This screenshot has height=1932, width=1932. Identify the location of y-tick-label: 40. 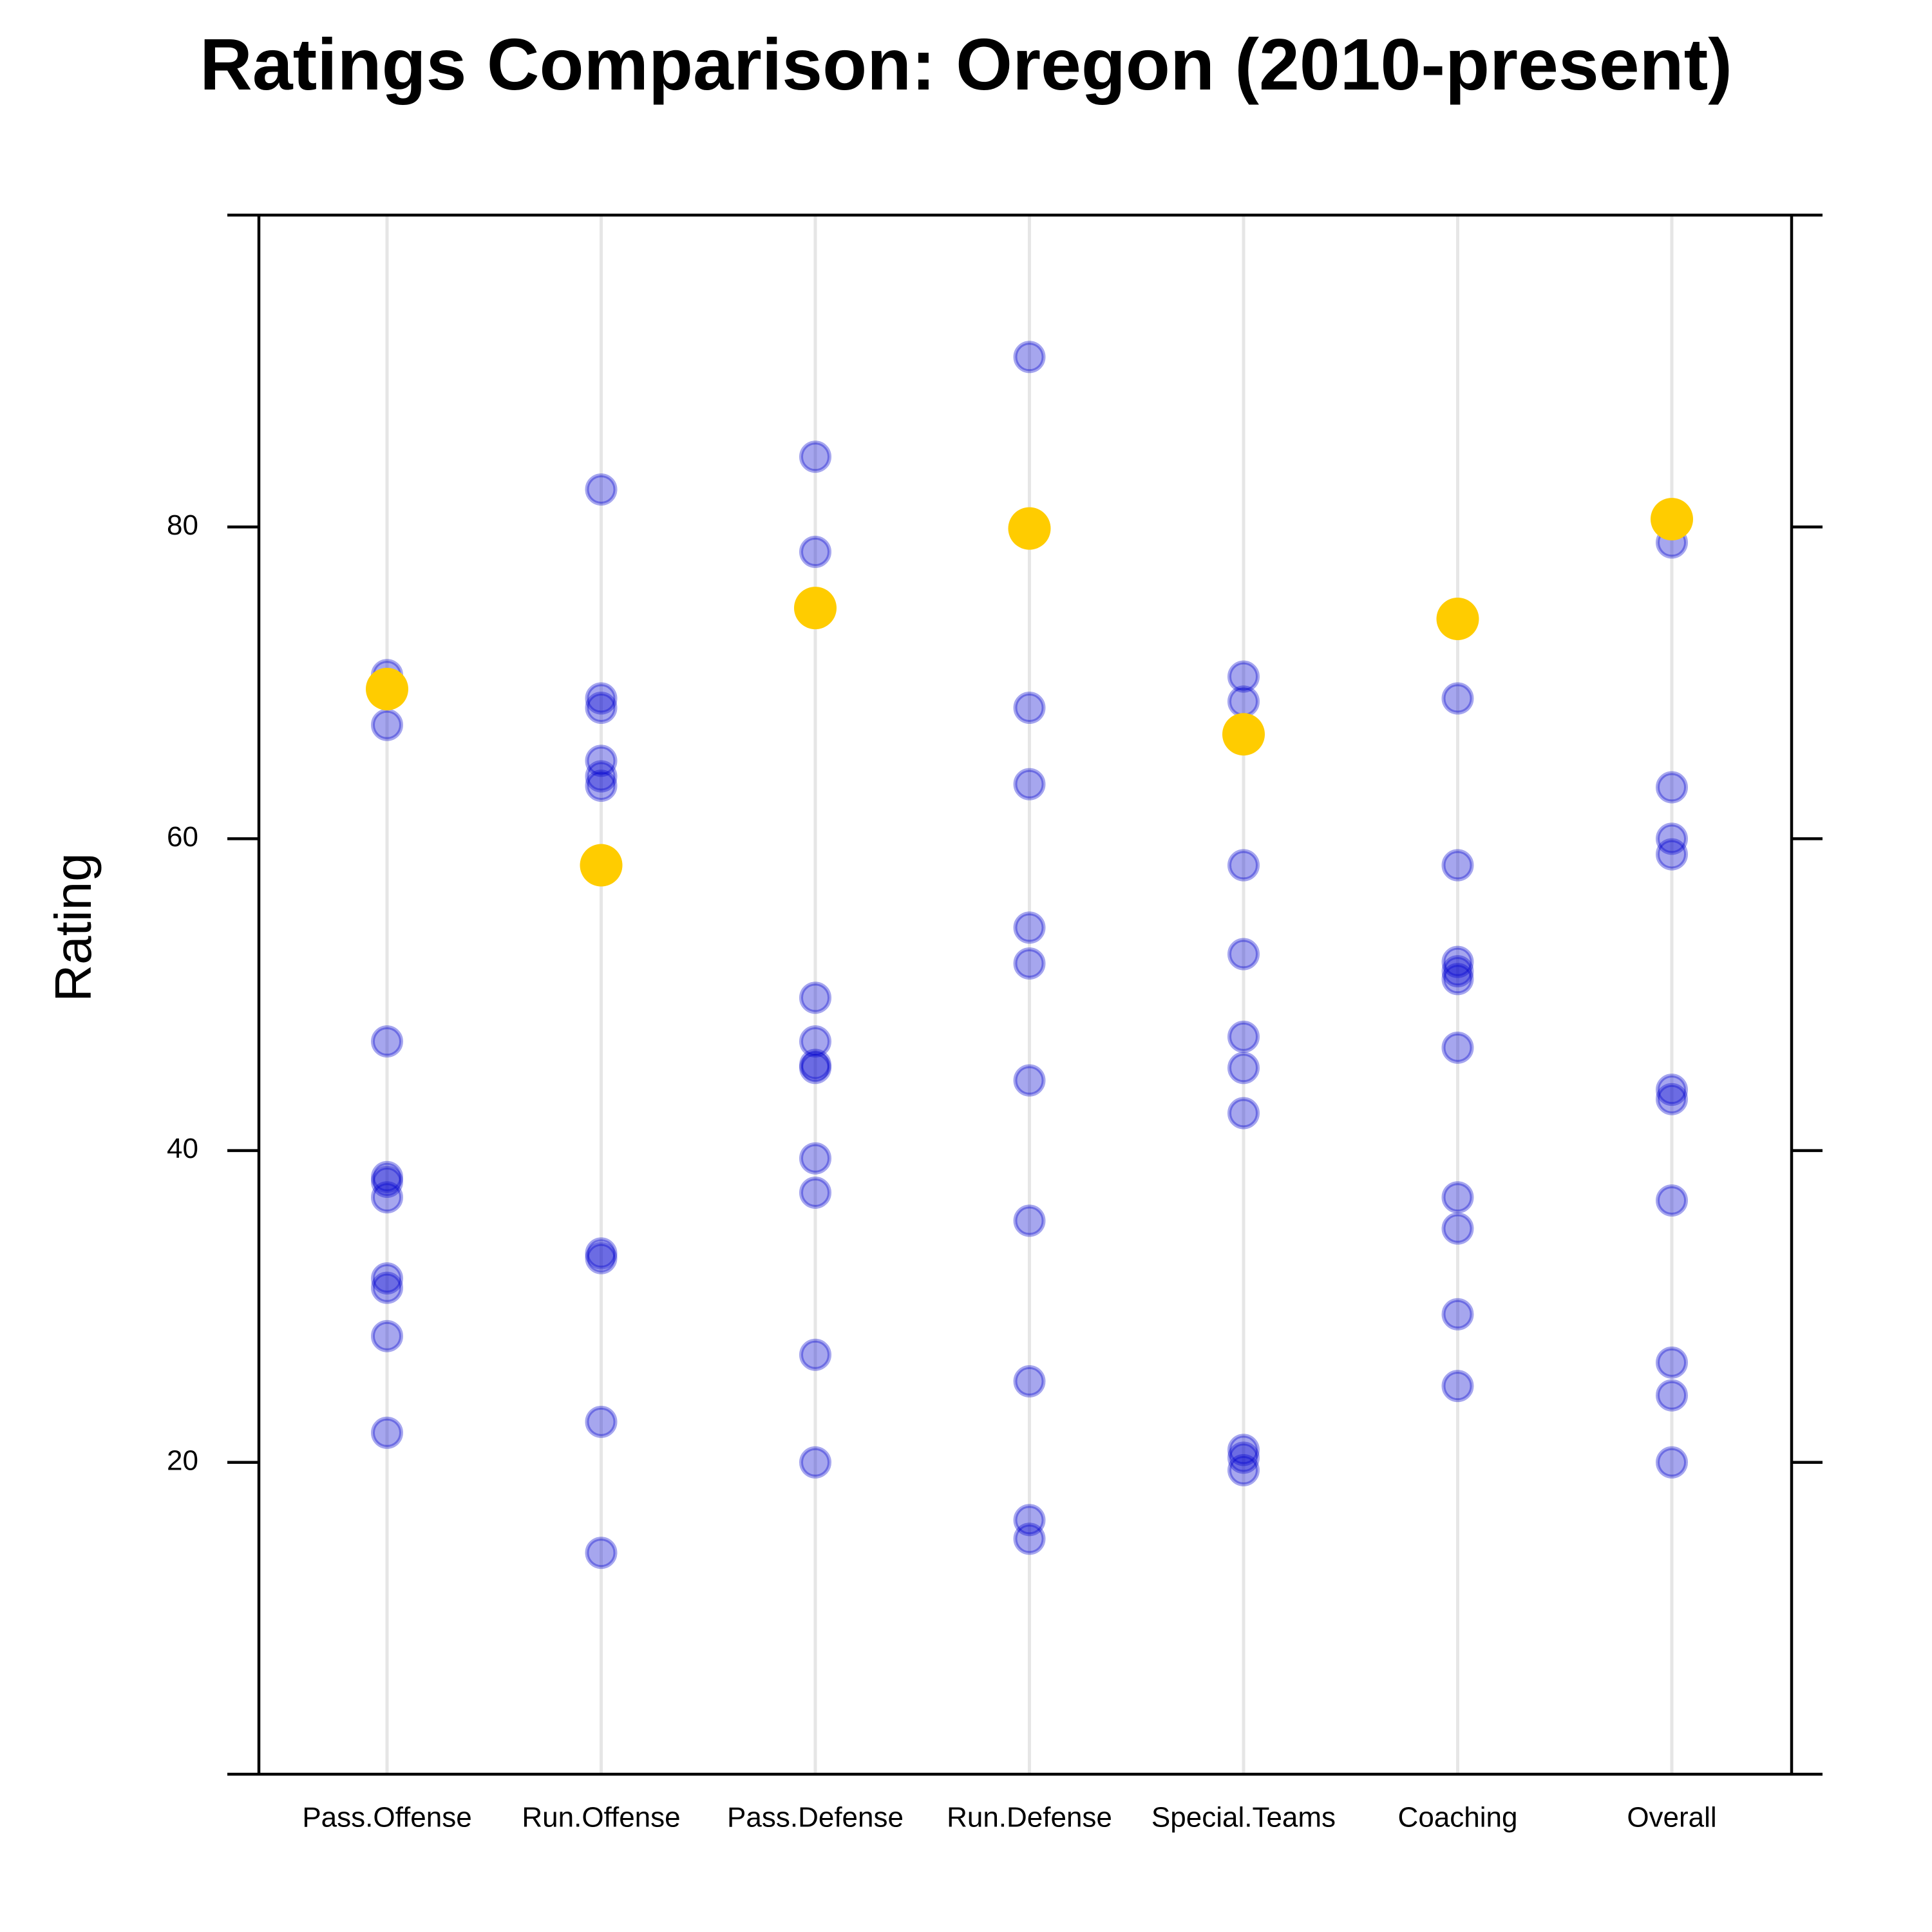
(183, 1148).